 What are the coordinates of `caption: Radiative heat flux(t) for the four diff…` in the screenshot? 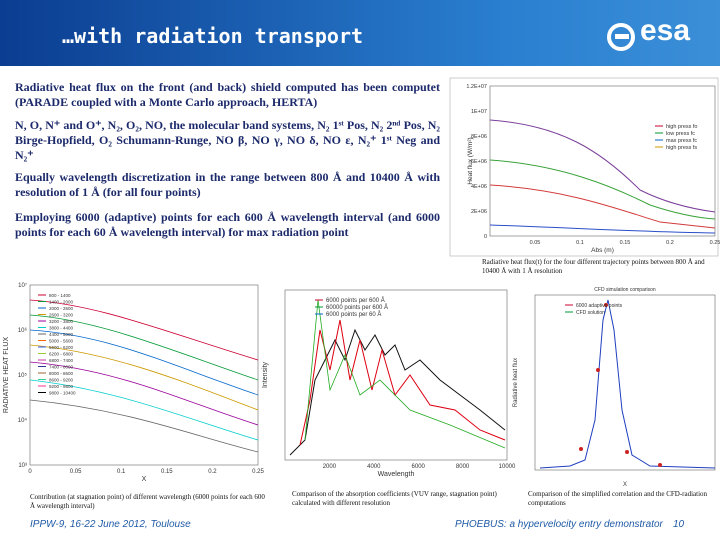 It's located at (593, 266).